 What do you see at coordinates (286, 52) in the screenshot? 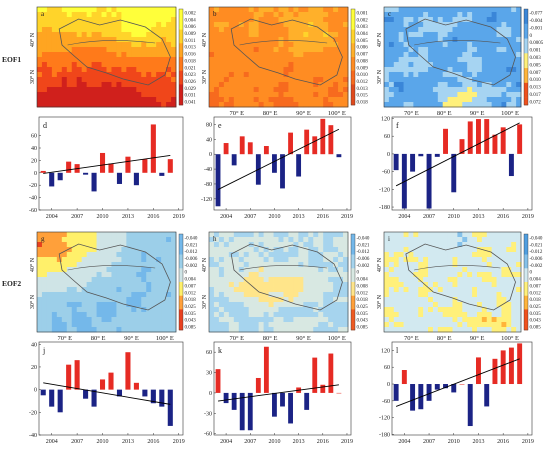
I see `plateau-boundary` at bounding box center [286, 52].